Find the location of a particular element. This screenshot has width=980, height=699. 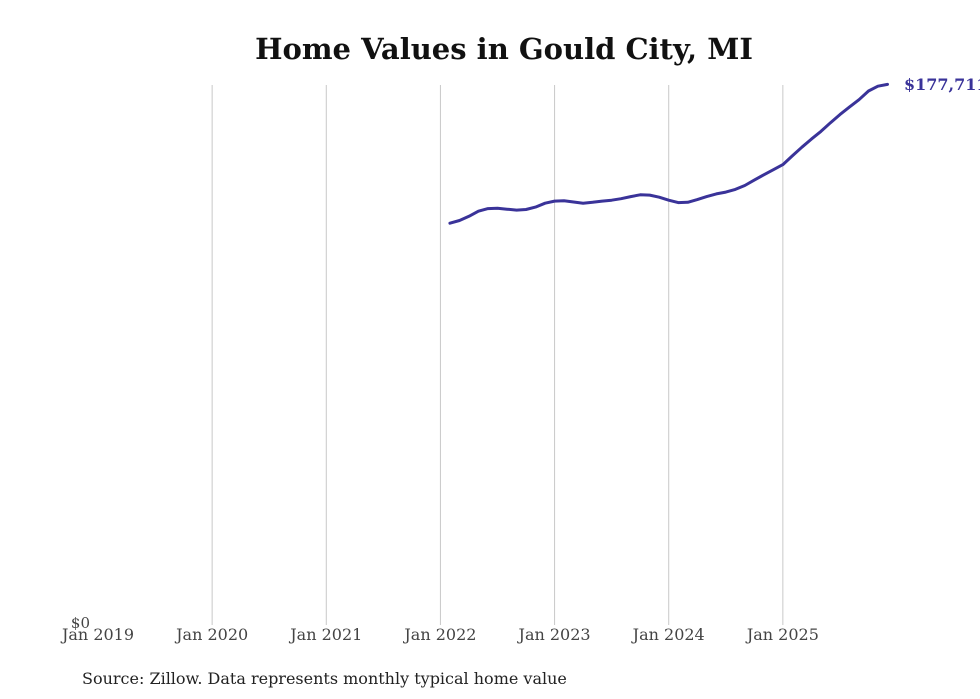

series-line is located at coordinates (668, 153).